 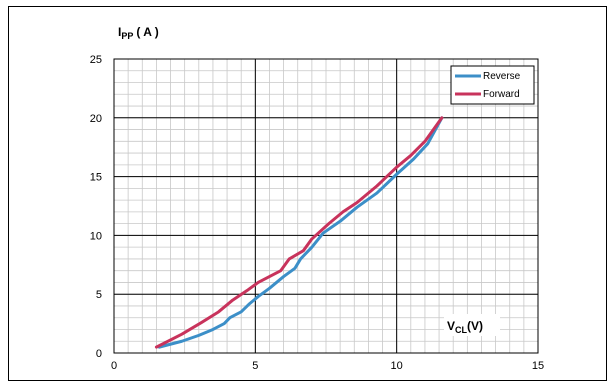 I want to click on legend-box, so click(x=492, y=85).